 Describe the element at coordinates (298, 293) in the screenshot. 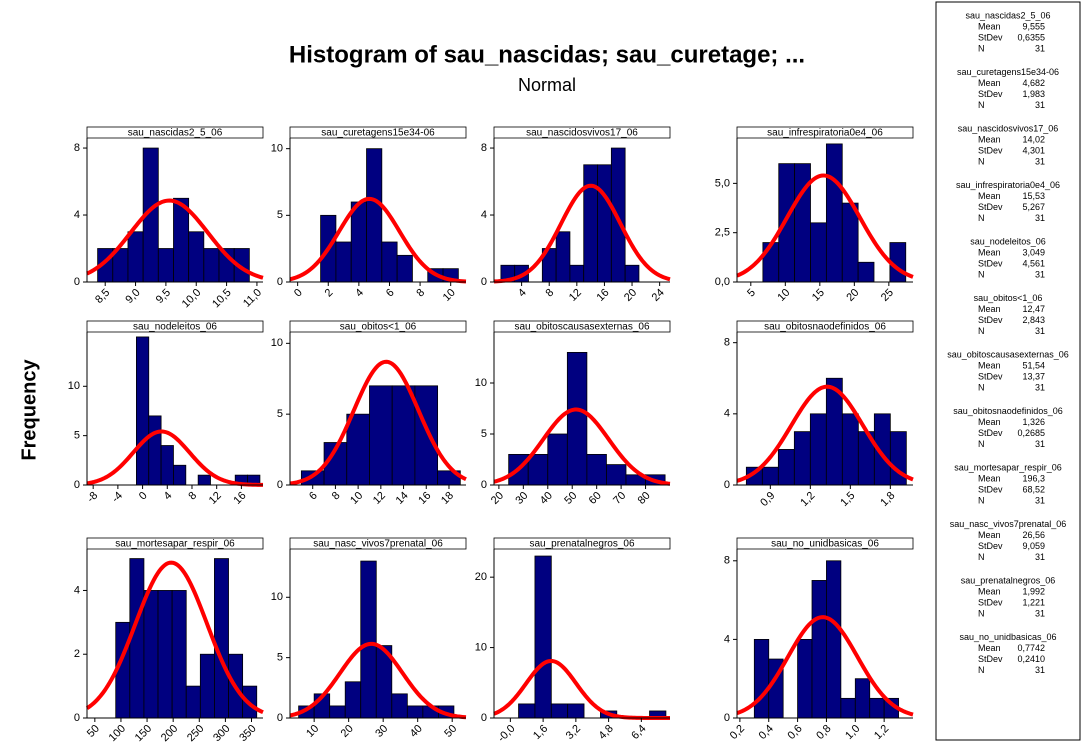

I see `x-tick-label: 0` at that location.